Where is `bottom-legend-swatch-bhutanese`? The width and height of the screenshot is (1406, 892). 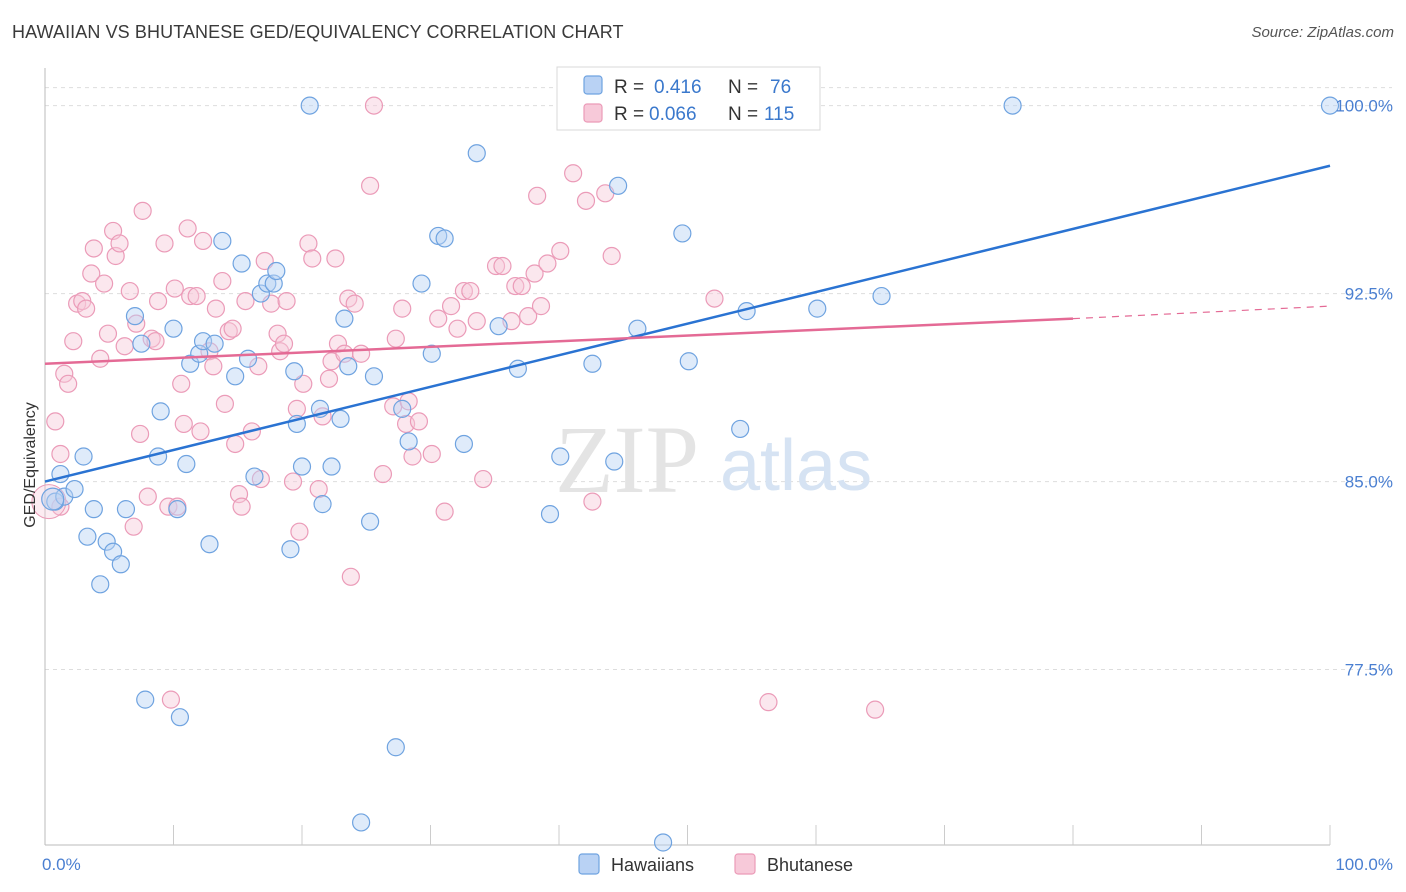
bottom-legend-swatch-bhutanese is located at coordinates (745, 864).